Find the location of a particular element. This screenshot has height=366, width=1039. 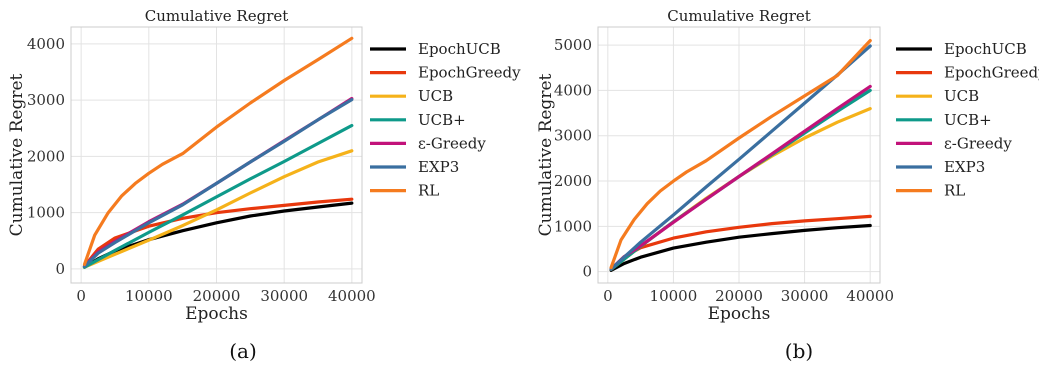

series-line--greedy is located at coordinates (740, 177).